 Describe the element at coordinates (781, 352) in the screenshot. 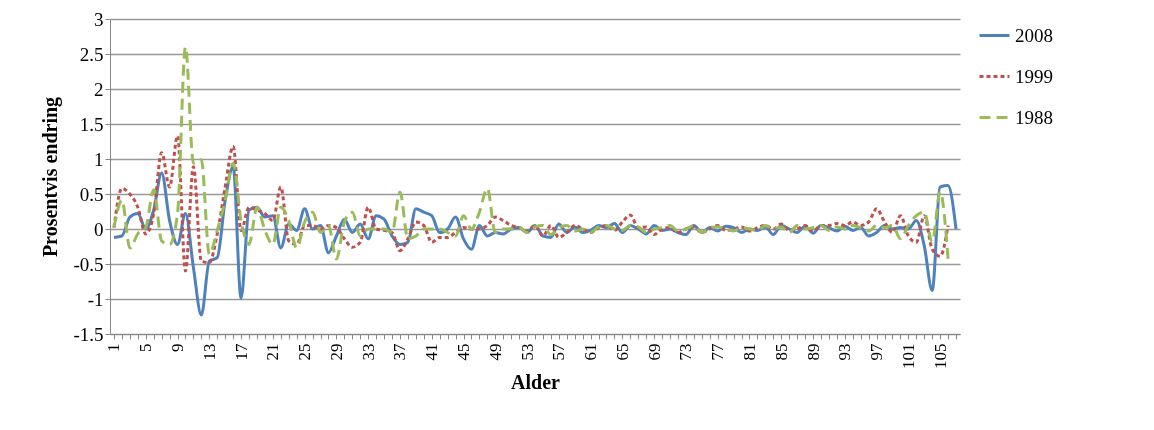

I see `x-tick-label: 85` at that location.